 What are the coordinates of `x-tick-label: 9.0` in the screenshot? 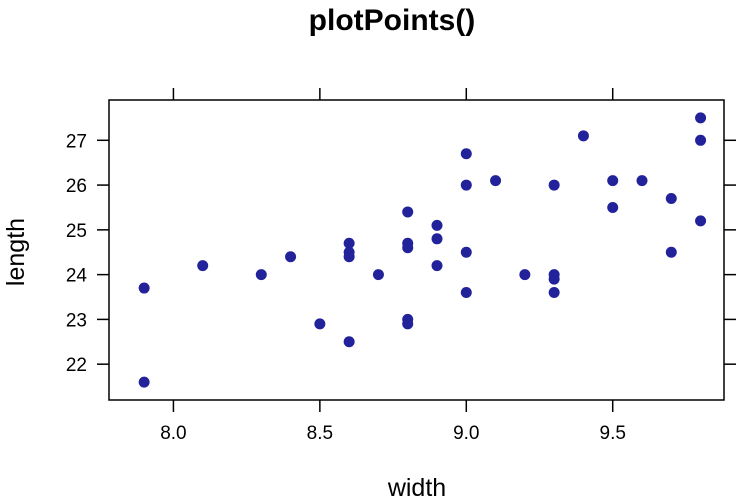 It's located at (466, 433).